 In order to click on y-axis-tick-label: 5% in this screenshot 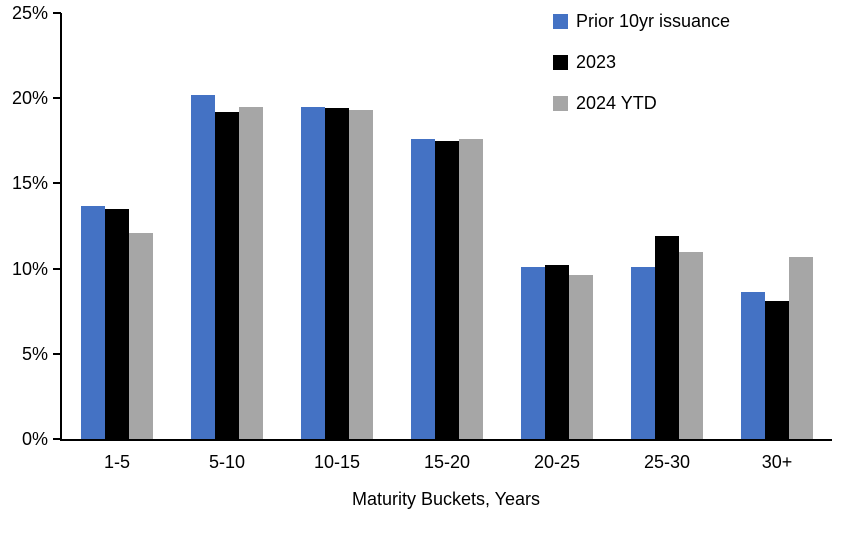, I will do `click(34, 353)`.